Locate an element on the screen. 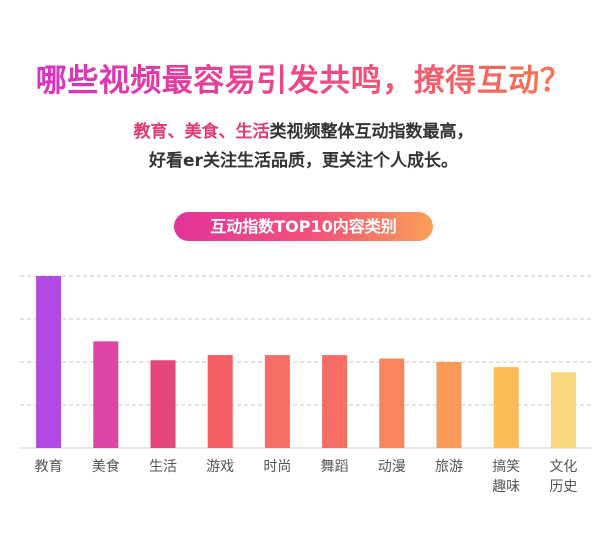 Image resolution: width=607 pixels, height=539 pixels. subtitle-line-1: 教育、美食、生活类视频整体互动指数最高， is located at coordinates (303, 129).